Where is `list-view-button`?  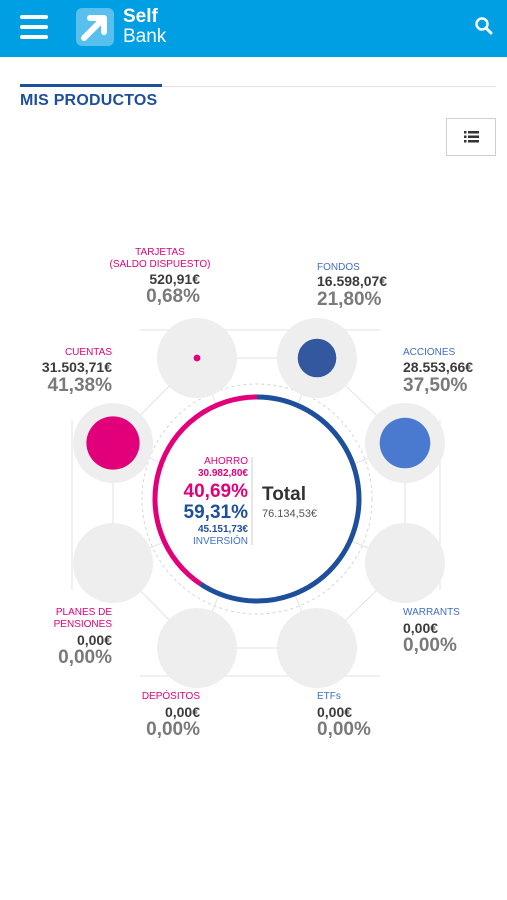
list-view-button is located at coordinates (471, 137).